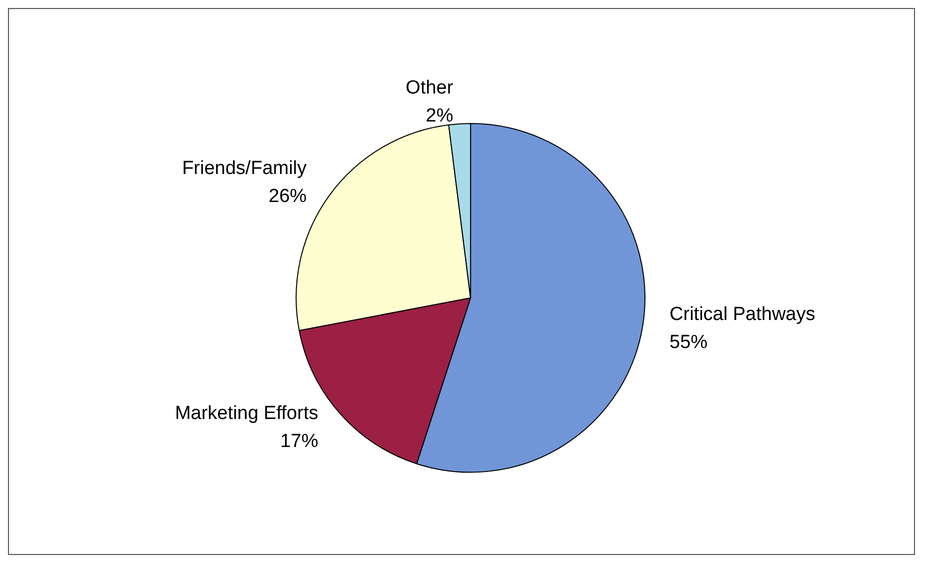 The image size is (925, 567). I want to click on data-label: 26%, so click(287, 196).